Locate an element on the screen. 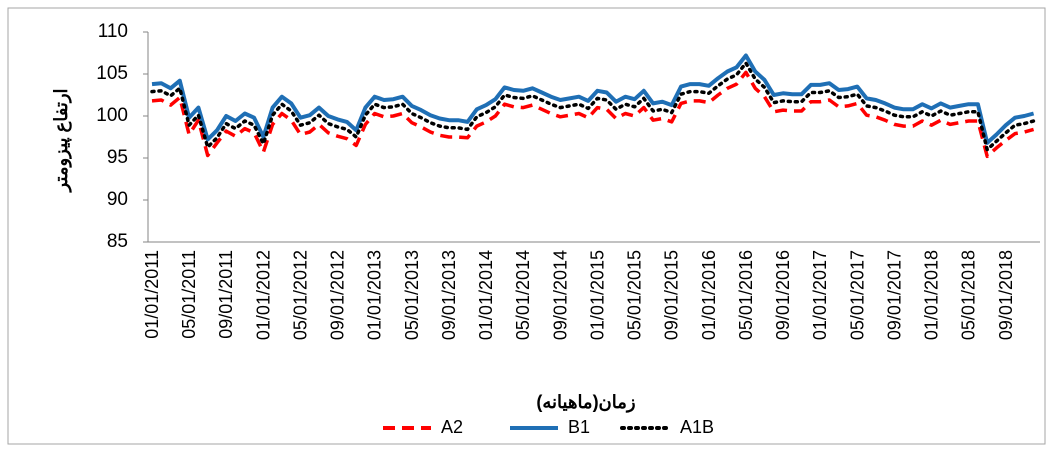  x-tick-label: 05/01/2013 is located at coordinates (412, 295).